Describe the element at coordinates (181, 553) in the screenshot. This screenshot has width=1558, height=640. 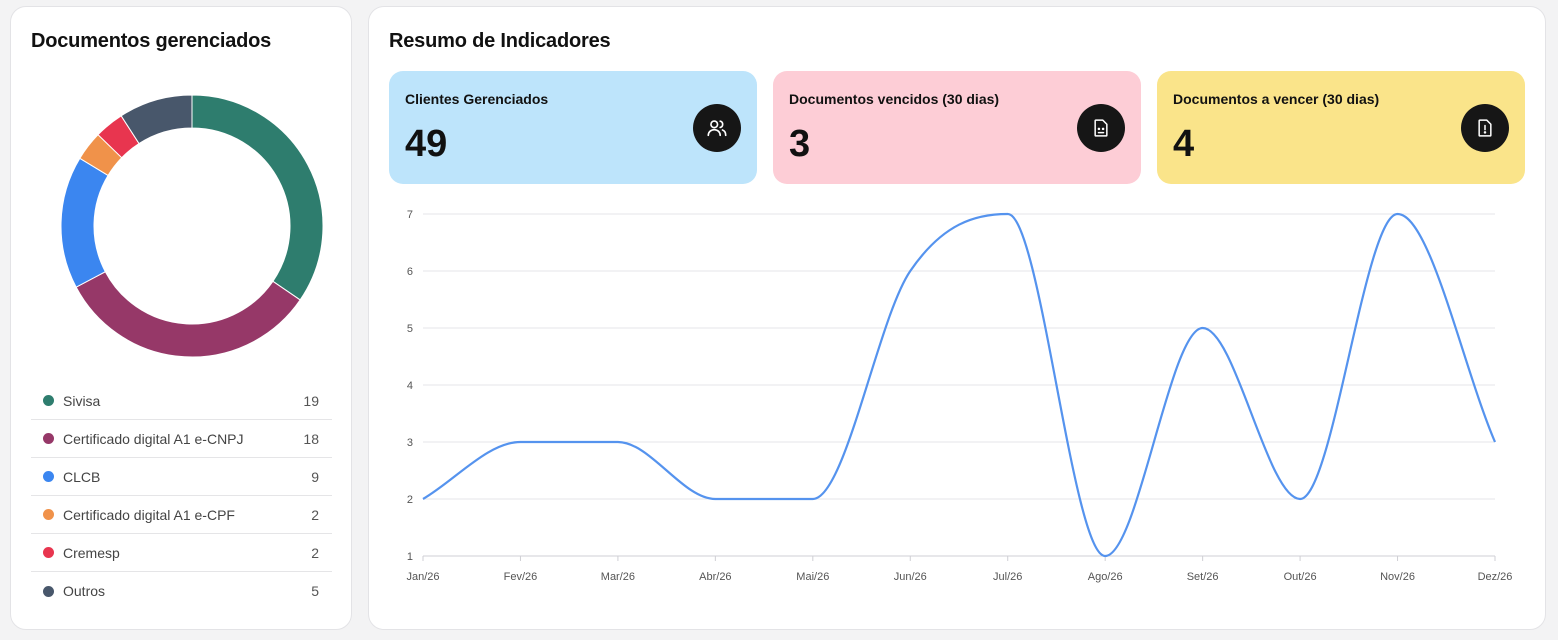
I see `legend-item: Cremesp 2` at that location.